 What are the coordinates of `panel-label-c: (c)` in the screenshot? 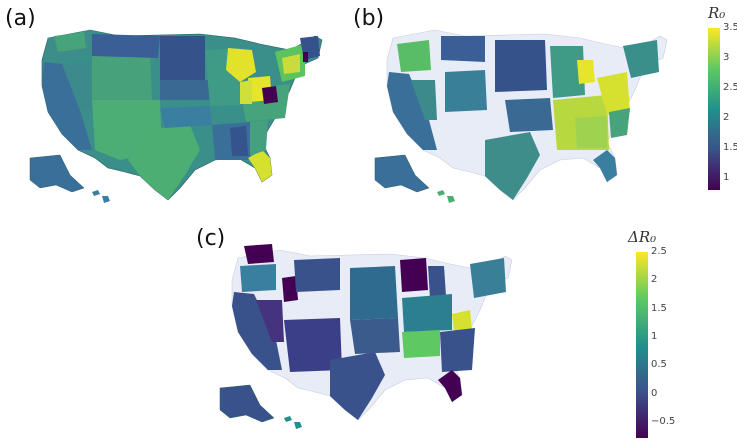 It's located at (211, 238).